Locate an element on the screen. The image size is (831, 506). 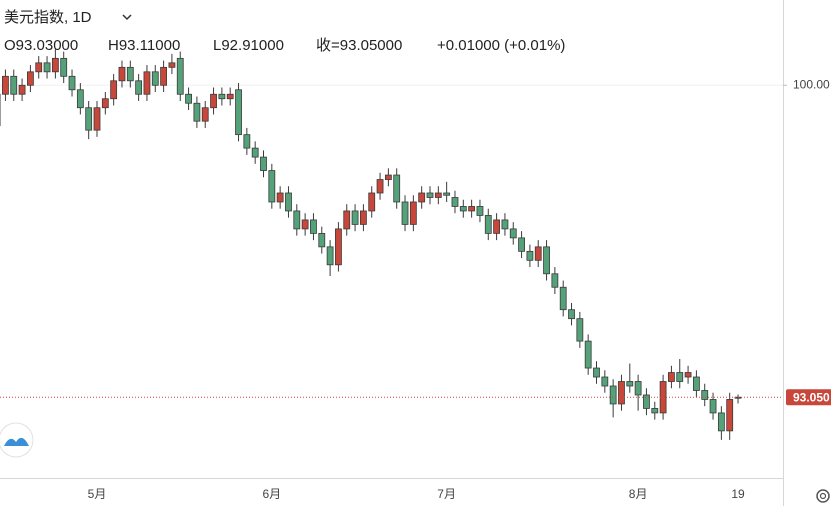
gear is located at coordinates (823, 496).